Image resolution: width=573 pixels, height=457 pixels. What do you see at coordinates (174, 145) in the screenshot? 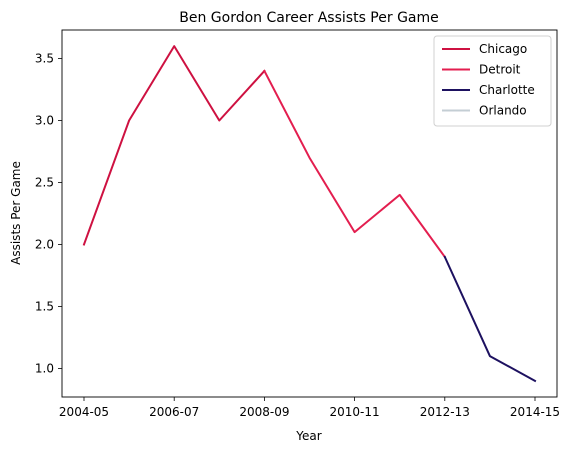
I see `series-line-chicago` at bounding box center [174, 145].